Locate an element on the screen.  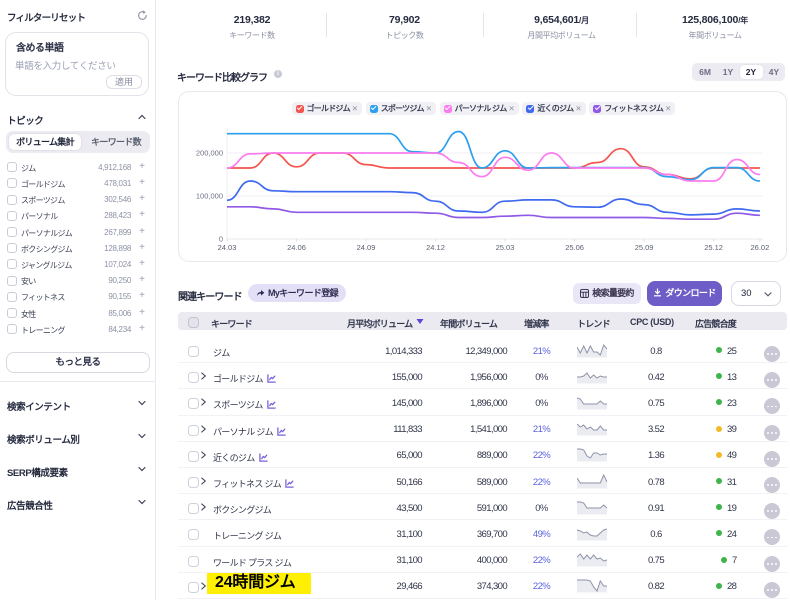
svg-text: 24.03 is located at coordinates (227, 247).